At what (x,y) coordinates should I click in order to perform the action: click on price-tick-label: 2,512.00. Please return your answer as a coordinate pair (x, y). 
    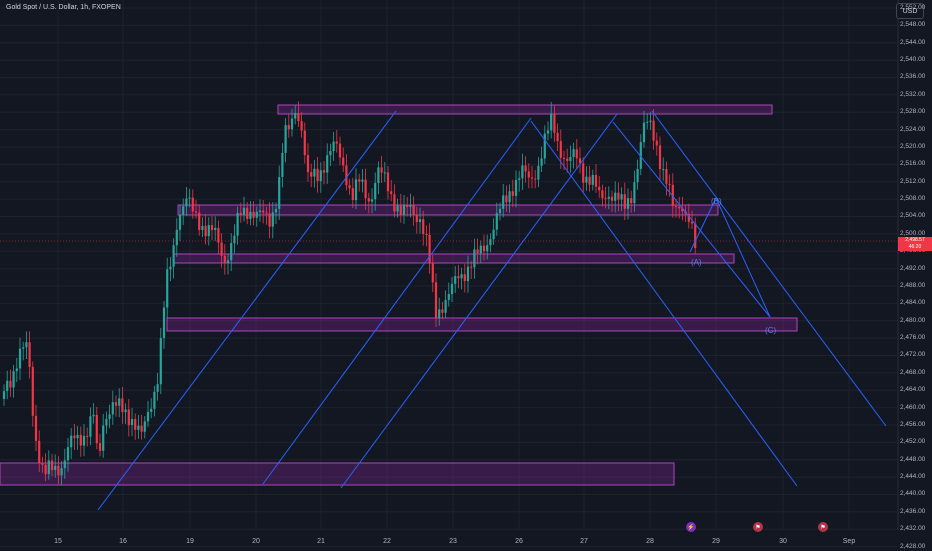
    Looking at the image, I should click on (913, 181).